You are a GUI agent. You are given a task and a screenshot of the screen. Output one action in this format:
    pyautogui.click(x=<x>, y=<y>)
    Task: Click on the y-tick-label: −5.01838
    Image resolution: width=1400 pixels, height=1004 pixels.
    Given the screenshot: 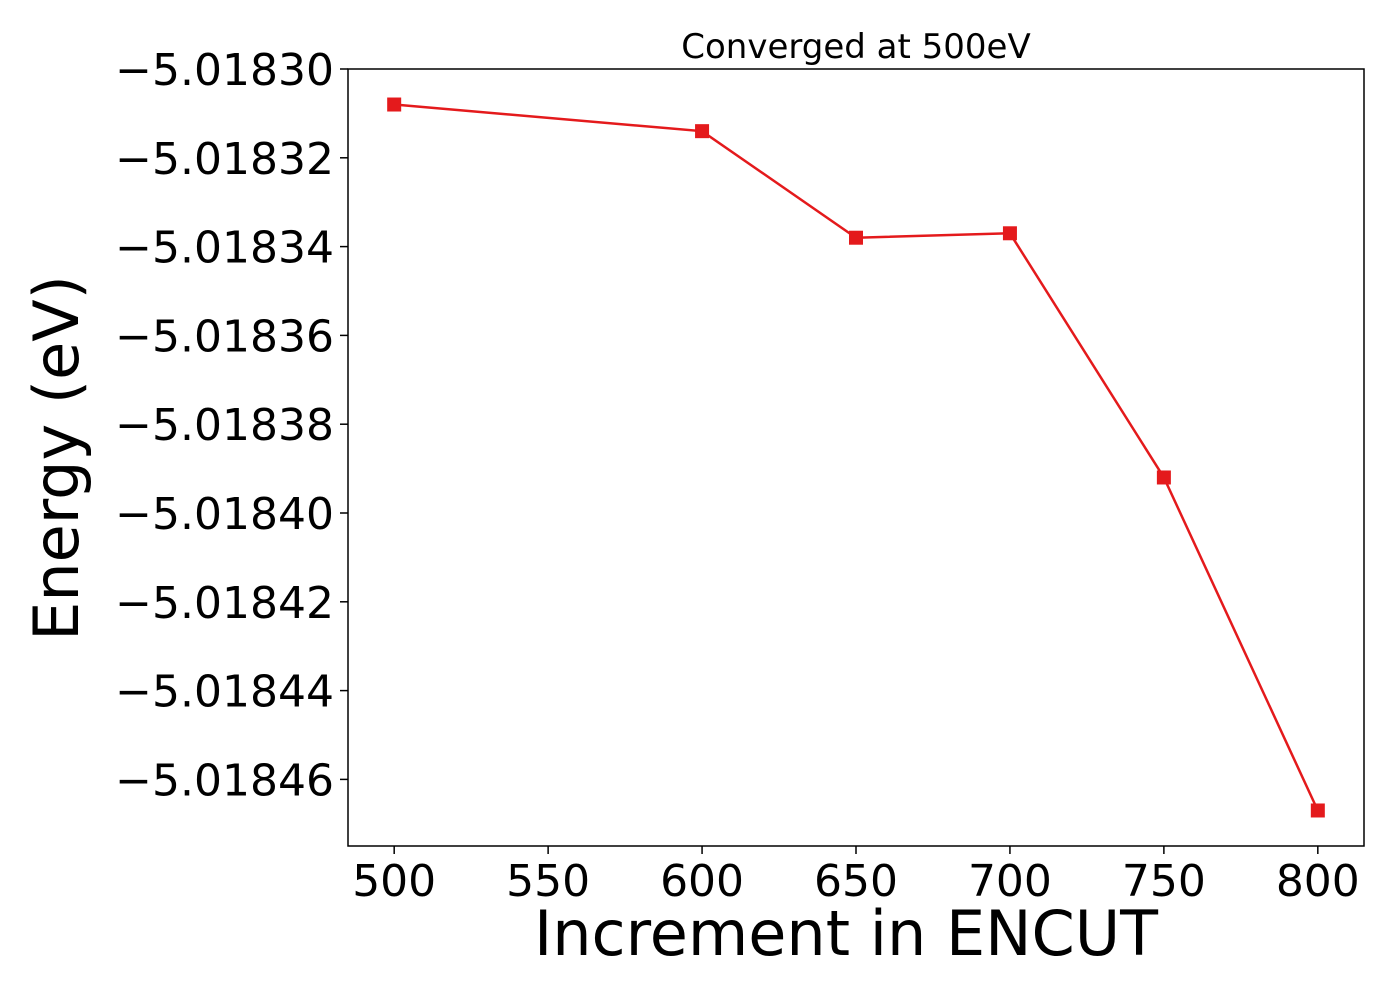 What is the action you would take?
    pyautogui.click(x=224, y=425)
    